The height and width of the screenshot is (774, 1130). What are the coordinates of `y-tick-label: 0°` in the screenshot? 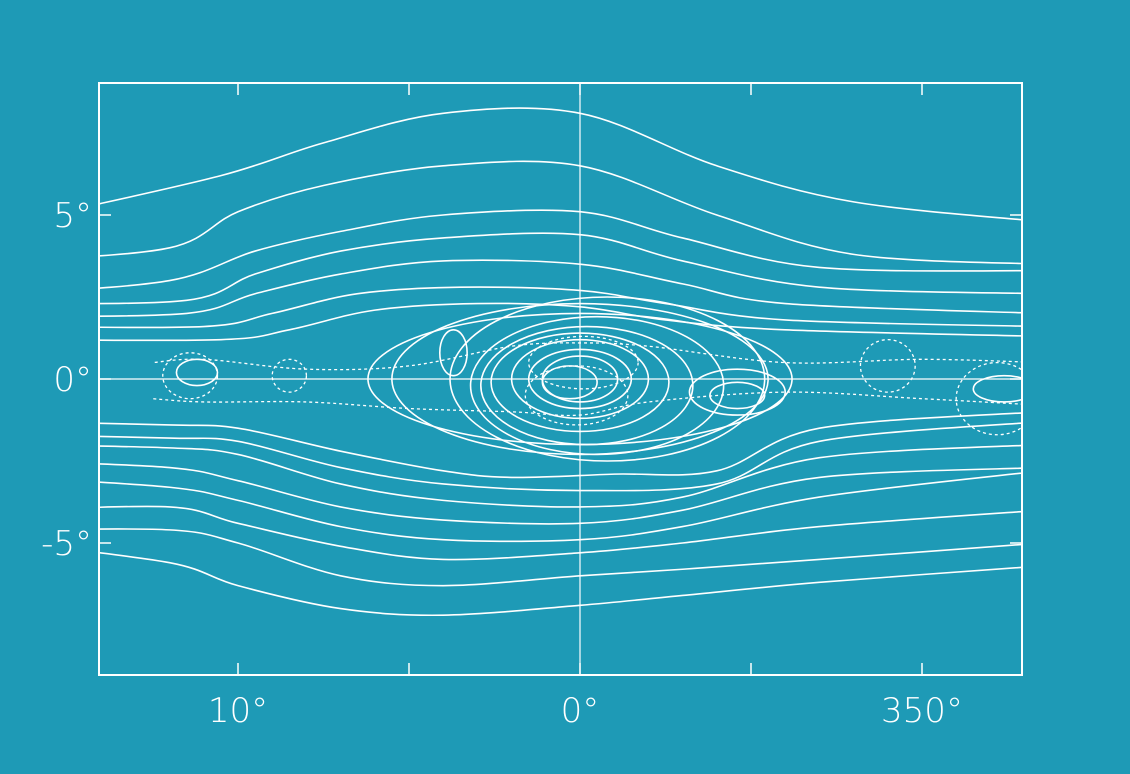 It's located at (72, 380).